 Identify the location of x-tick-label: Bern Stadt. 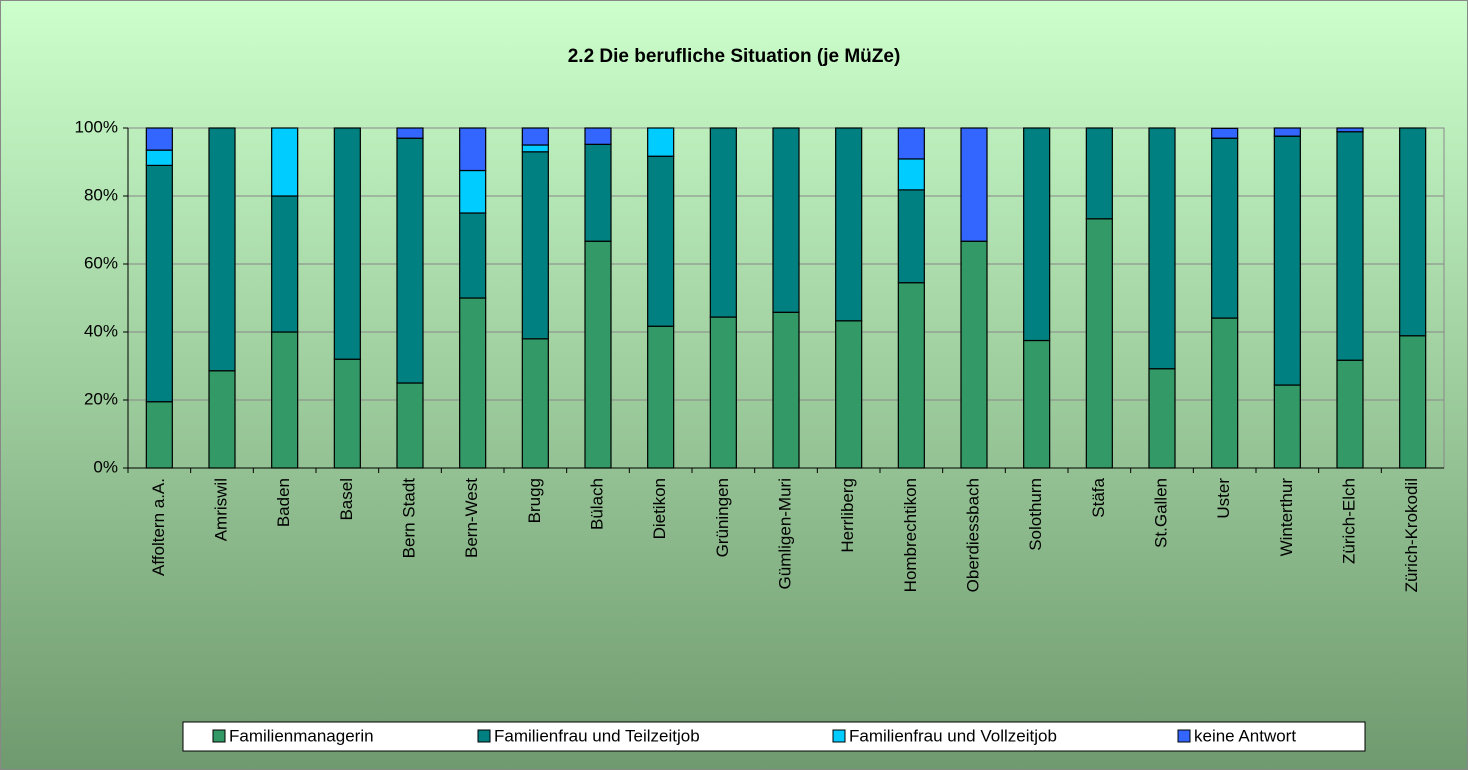
(408, 518).